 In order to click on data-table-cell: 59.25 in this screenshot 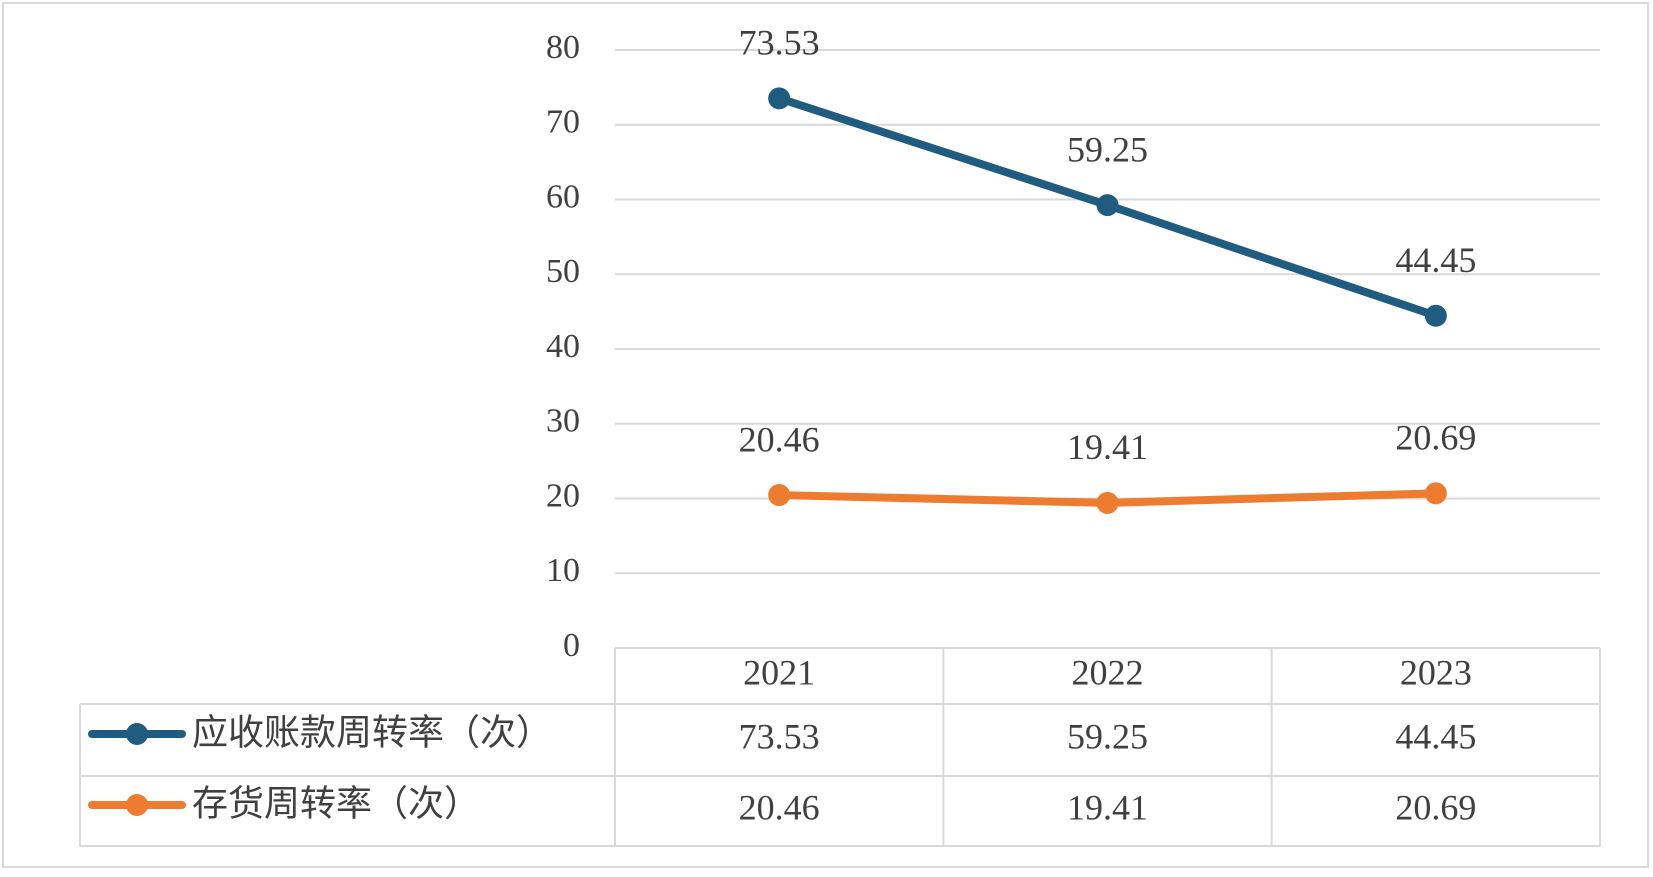, I will do `click(1107, 736)`.